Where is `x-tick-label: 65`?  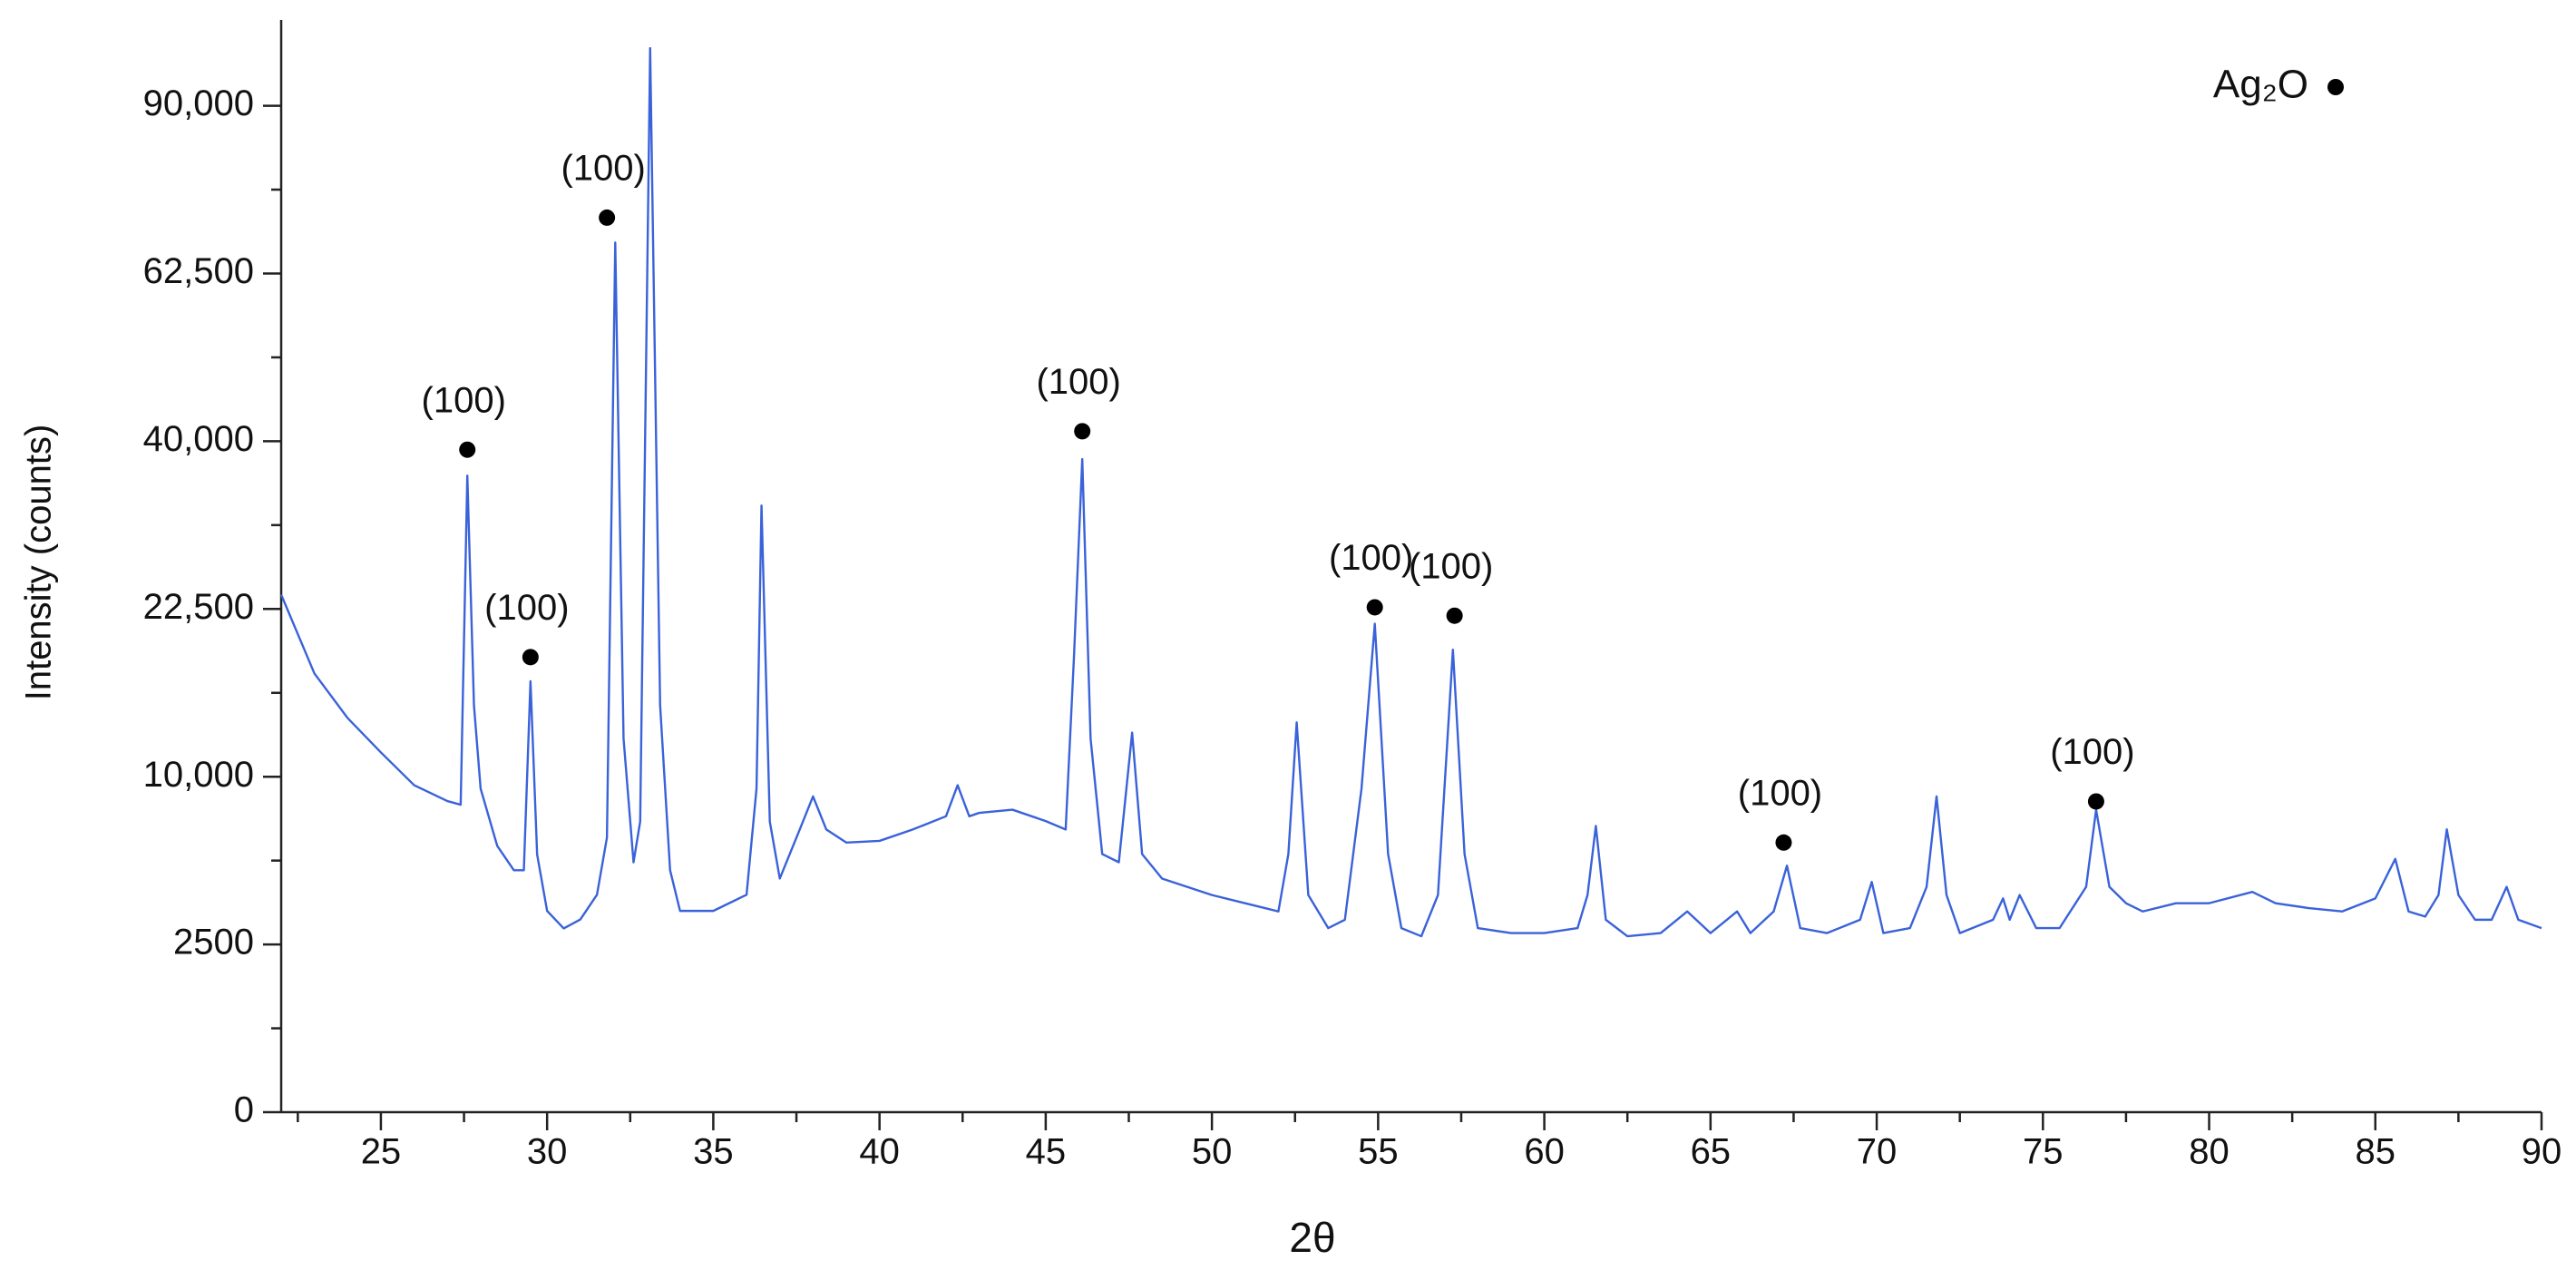
x-tick-label: 65 is located at coordinates (1711, 1152).